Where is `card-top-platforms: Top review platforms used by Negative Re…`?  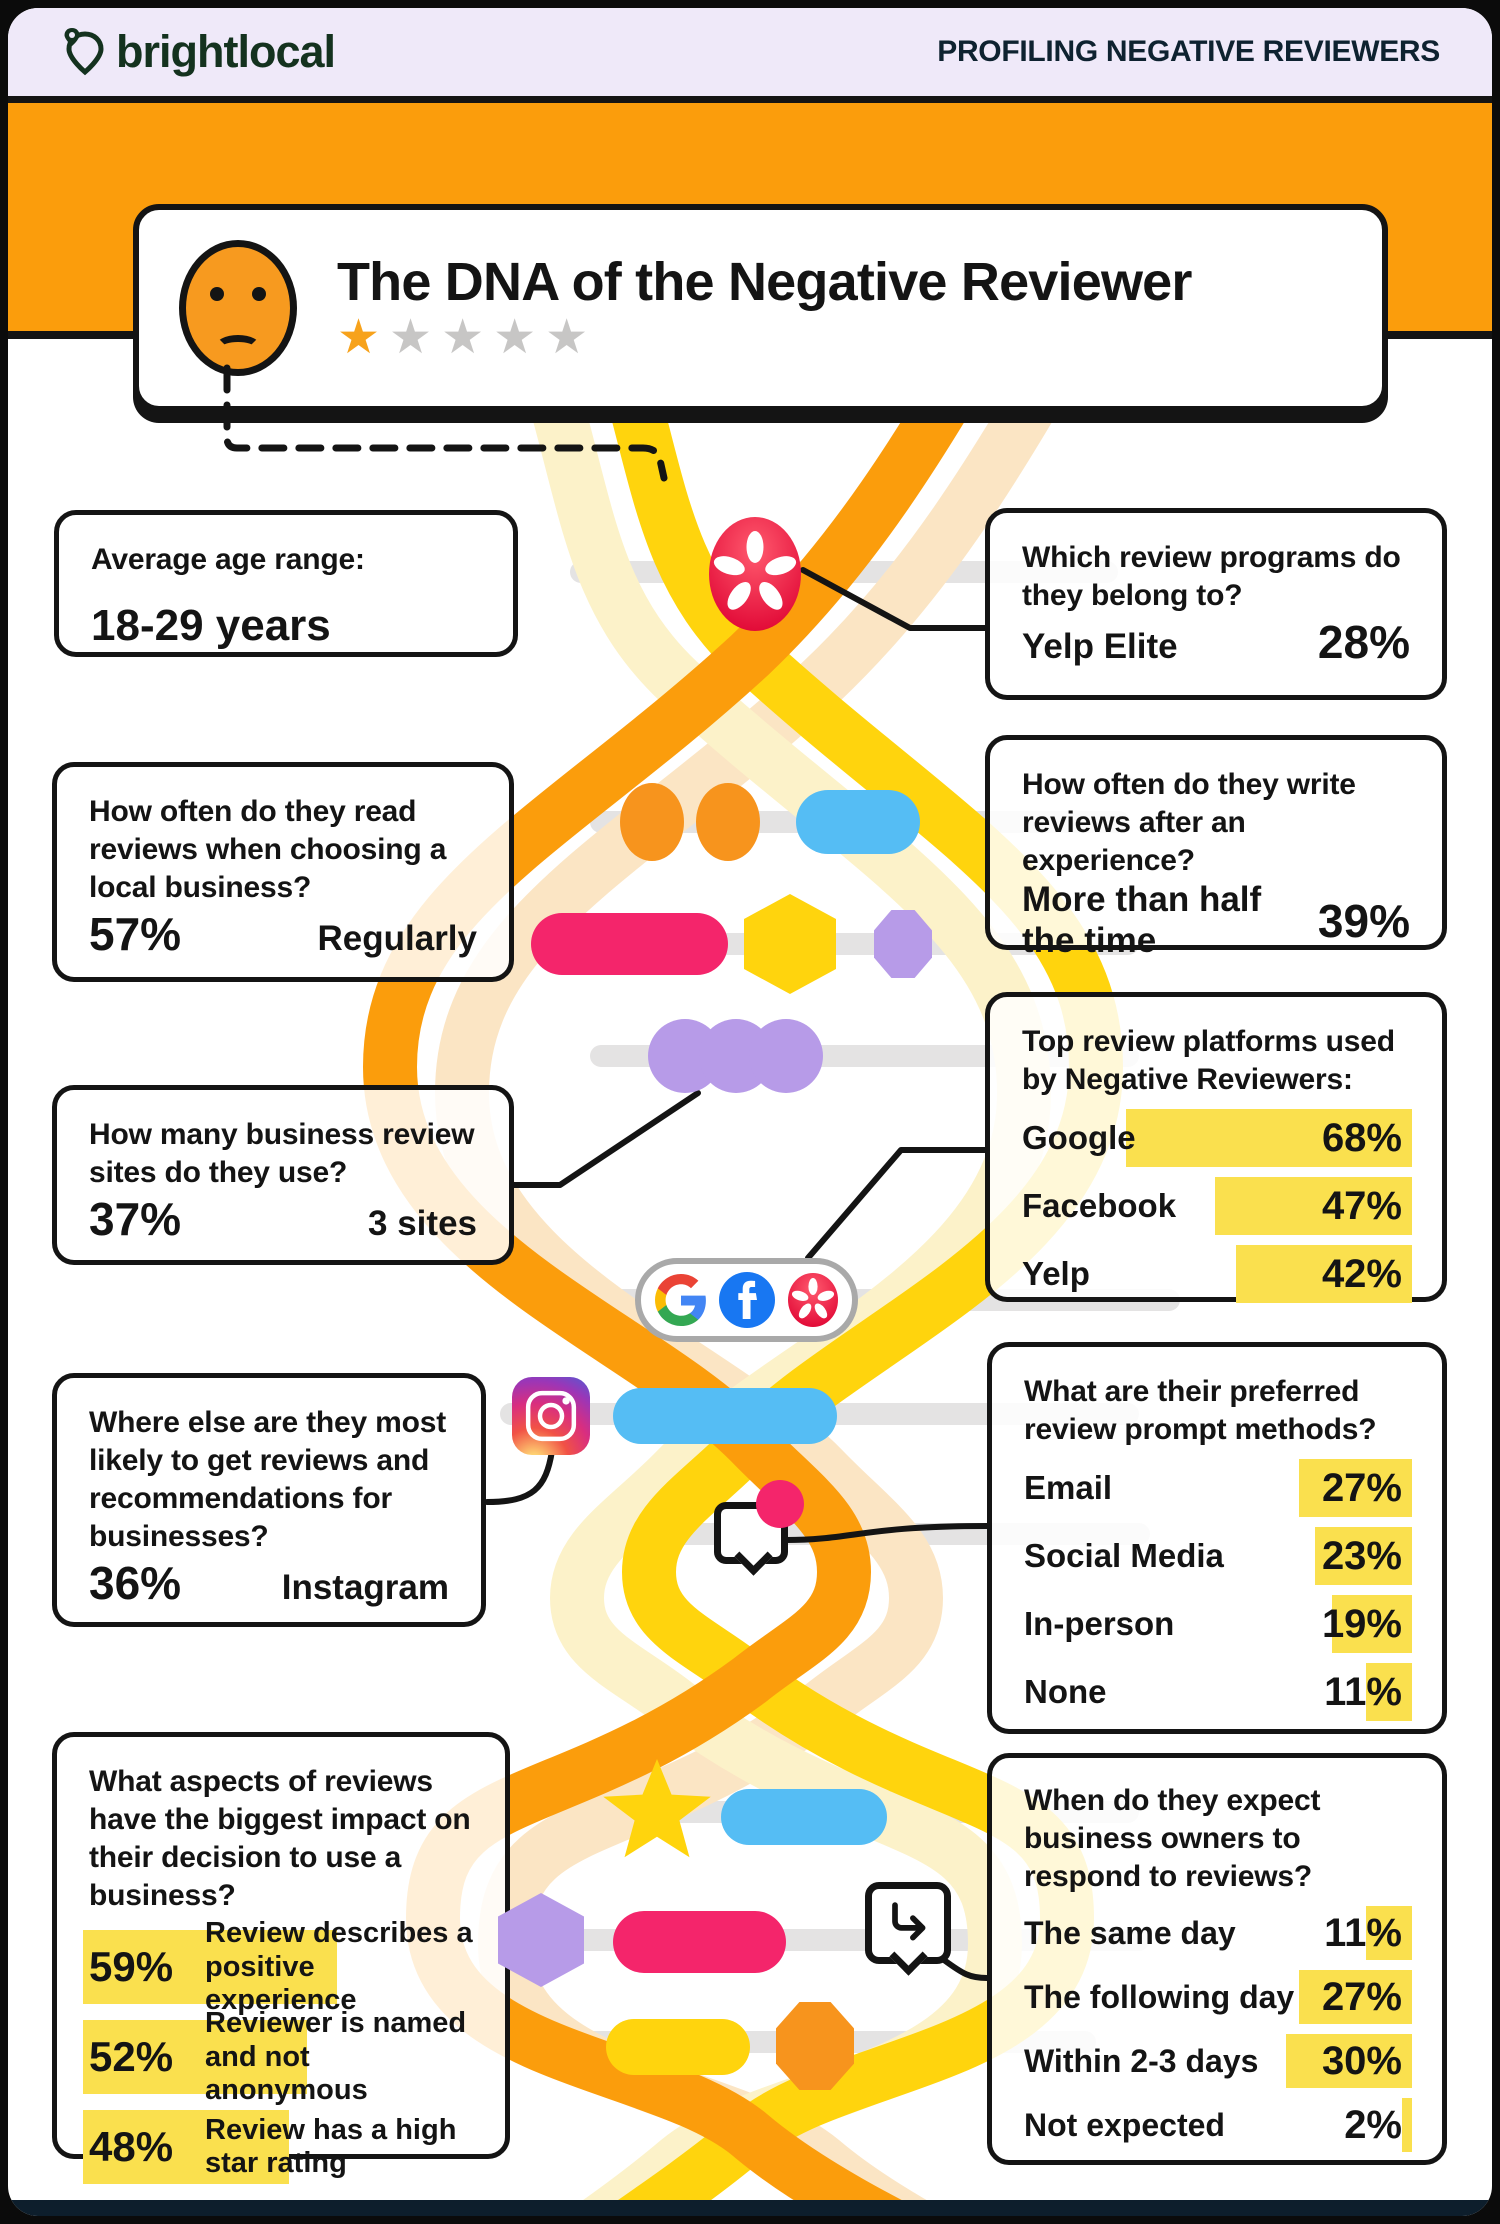 card-top-platforms: Top review platforms used by Negative Re… is located at coordinates (1216, 1148).